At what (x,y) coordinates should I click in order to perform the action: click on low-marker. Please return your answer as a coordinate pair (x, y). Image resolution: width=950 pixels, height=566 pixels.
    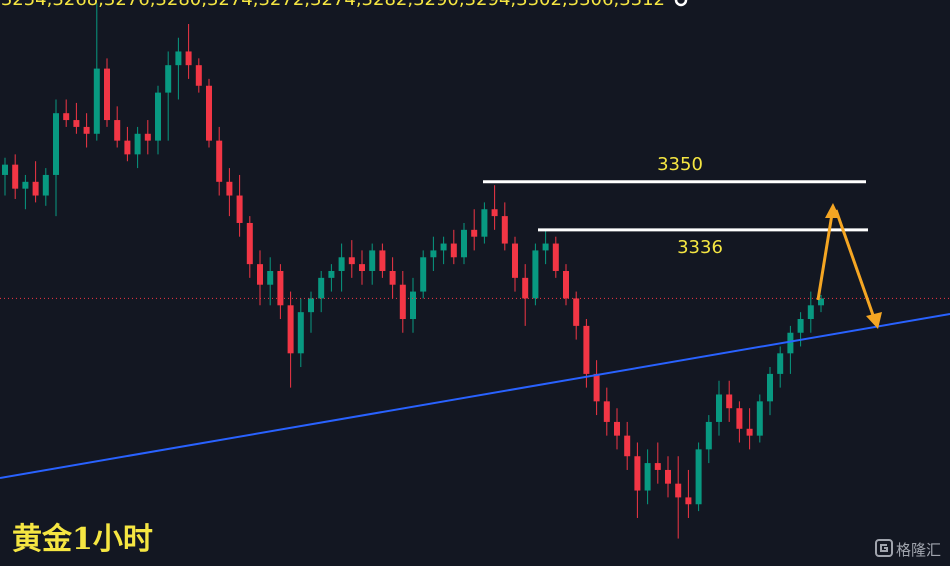
    Looking at the image, I should click on (681, 3).